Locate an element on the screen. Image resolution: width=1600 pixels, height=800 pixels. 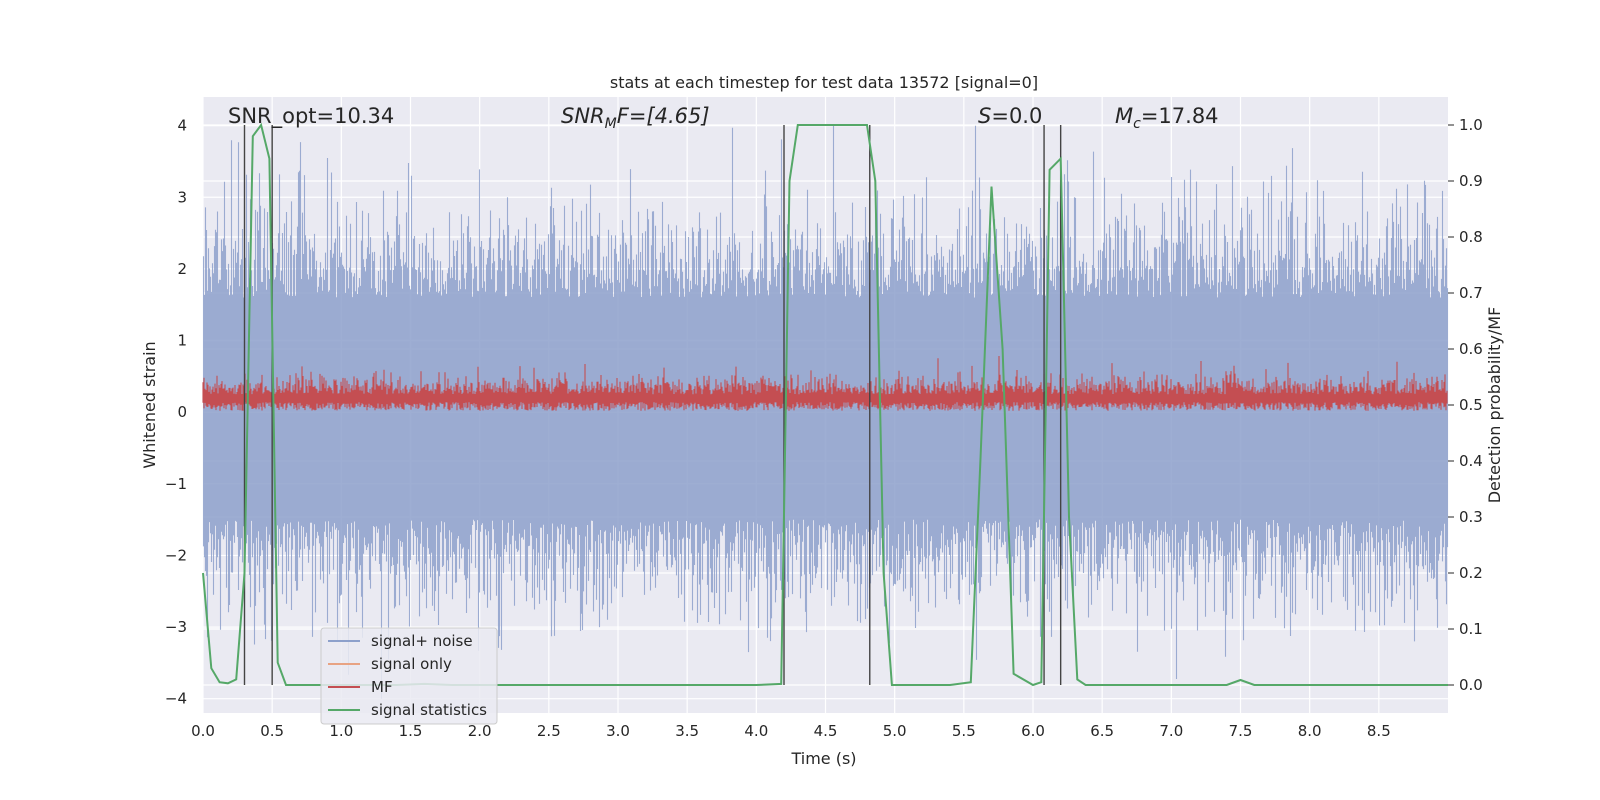
mf-series is located at coordinates (825, 383).